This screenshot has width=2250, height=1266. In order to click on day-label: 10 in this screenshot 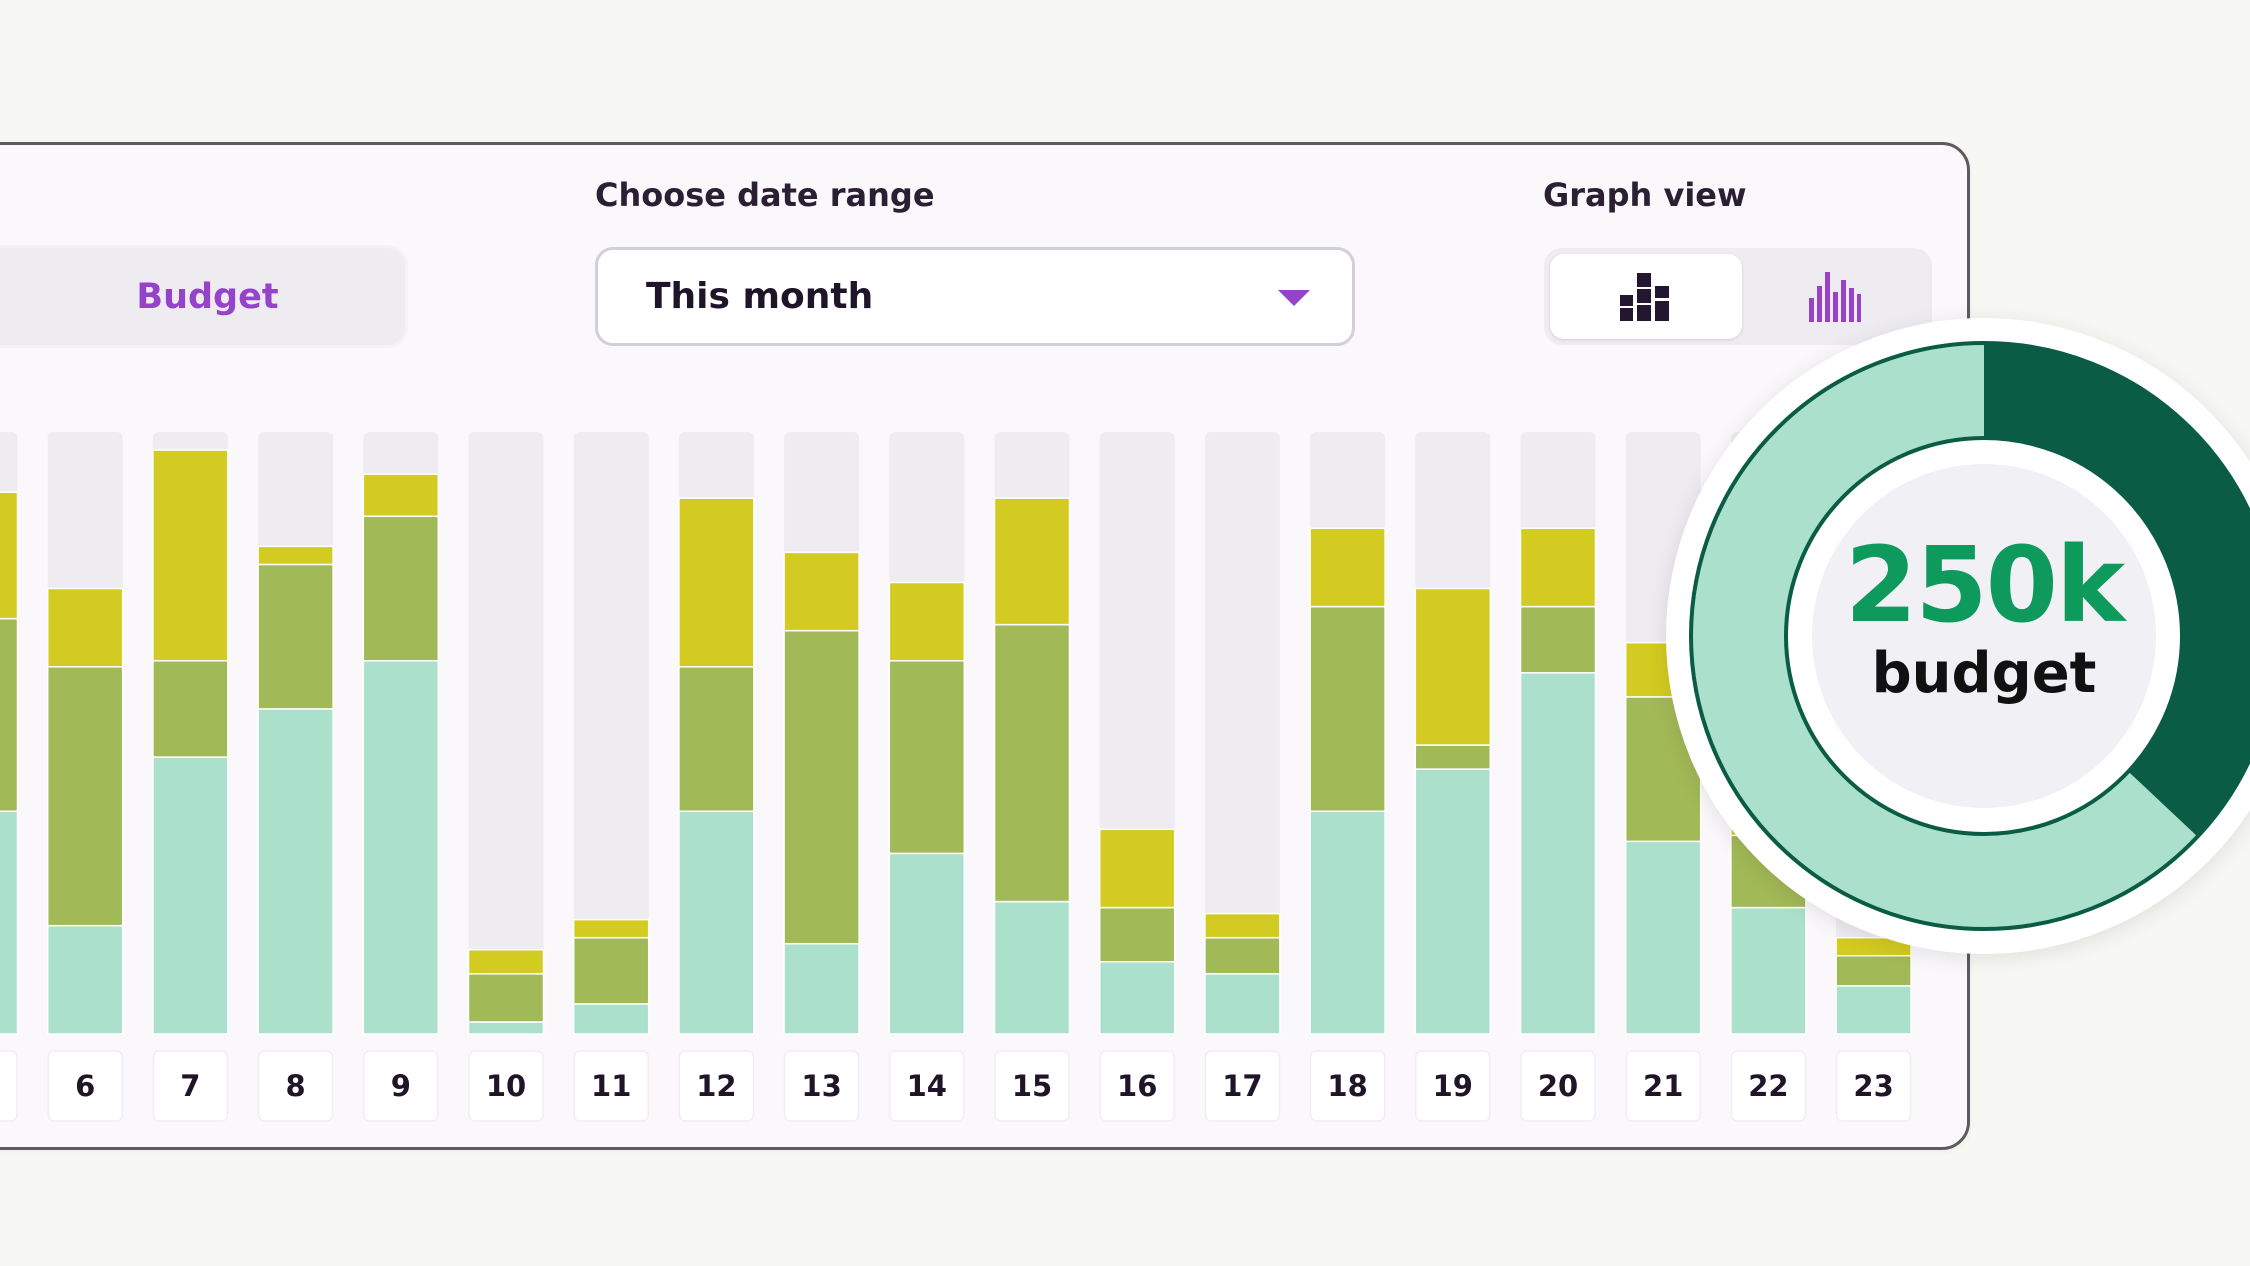, I will do `click(506, 1086)`.